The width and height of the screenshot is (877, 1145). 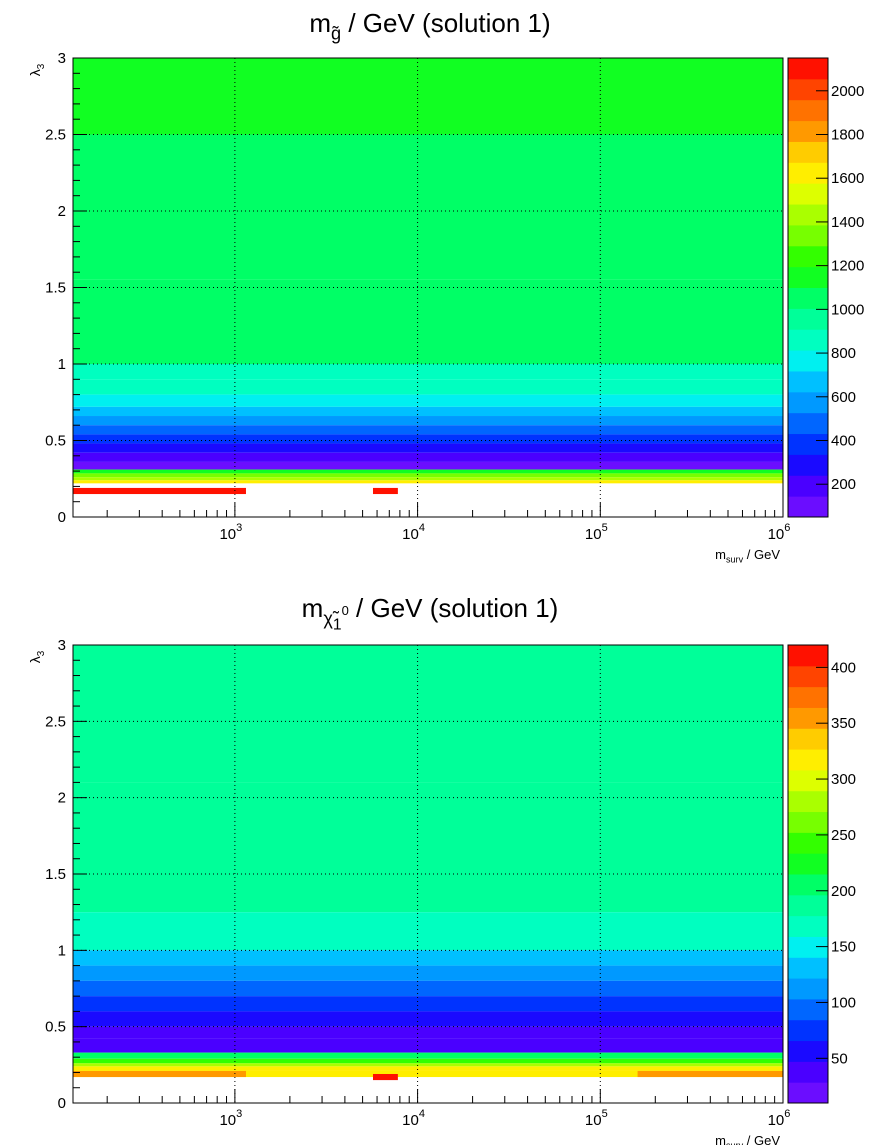 What do you see at coordinates (843, 667) in the screenshot?
I see `colorbar-tick-label: 400` at bounding box center [843, 667].